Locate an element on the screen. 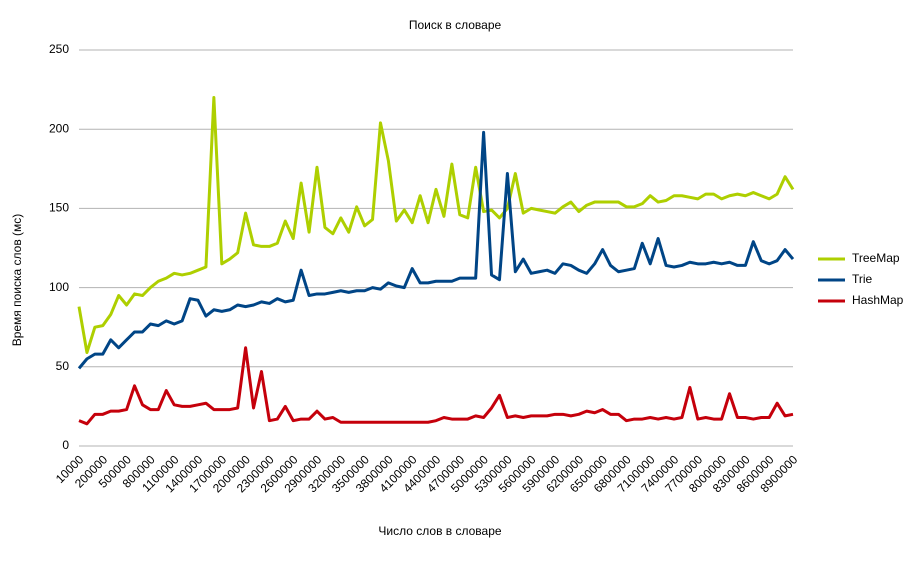  x-axis-label: Число слов в словаре is located at coordinates (439, 531).